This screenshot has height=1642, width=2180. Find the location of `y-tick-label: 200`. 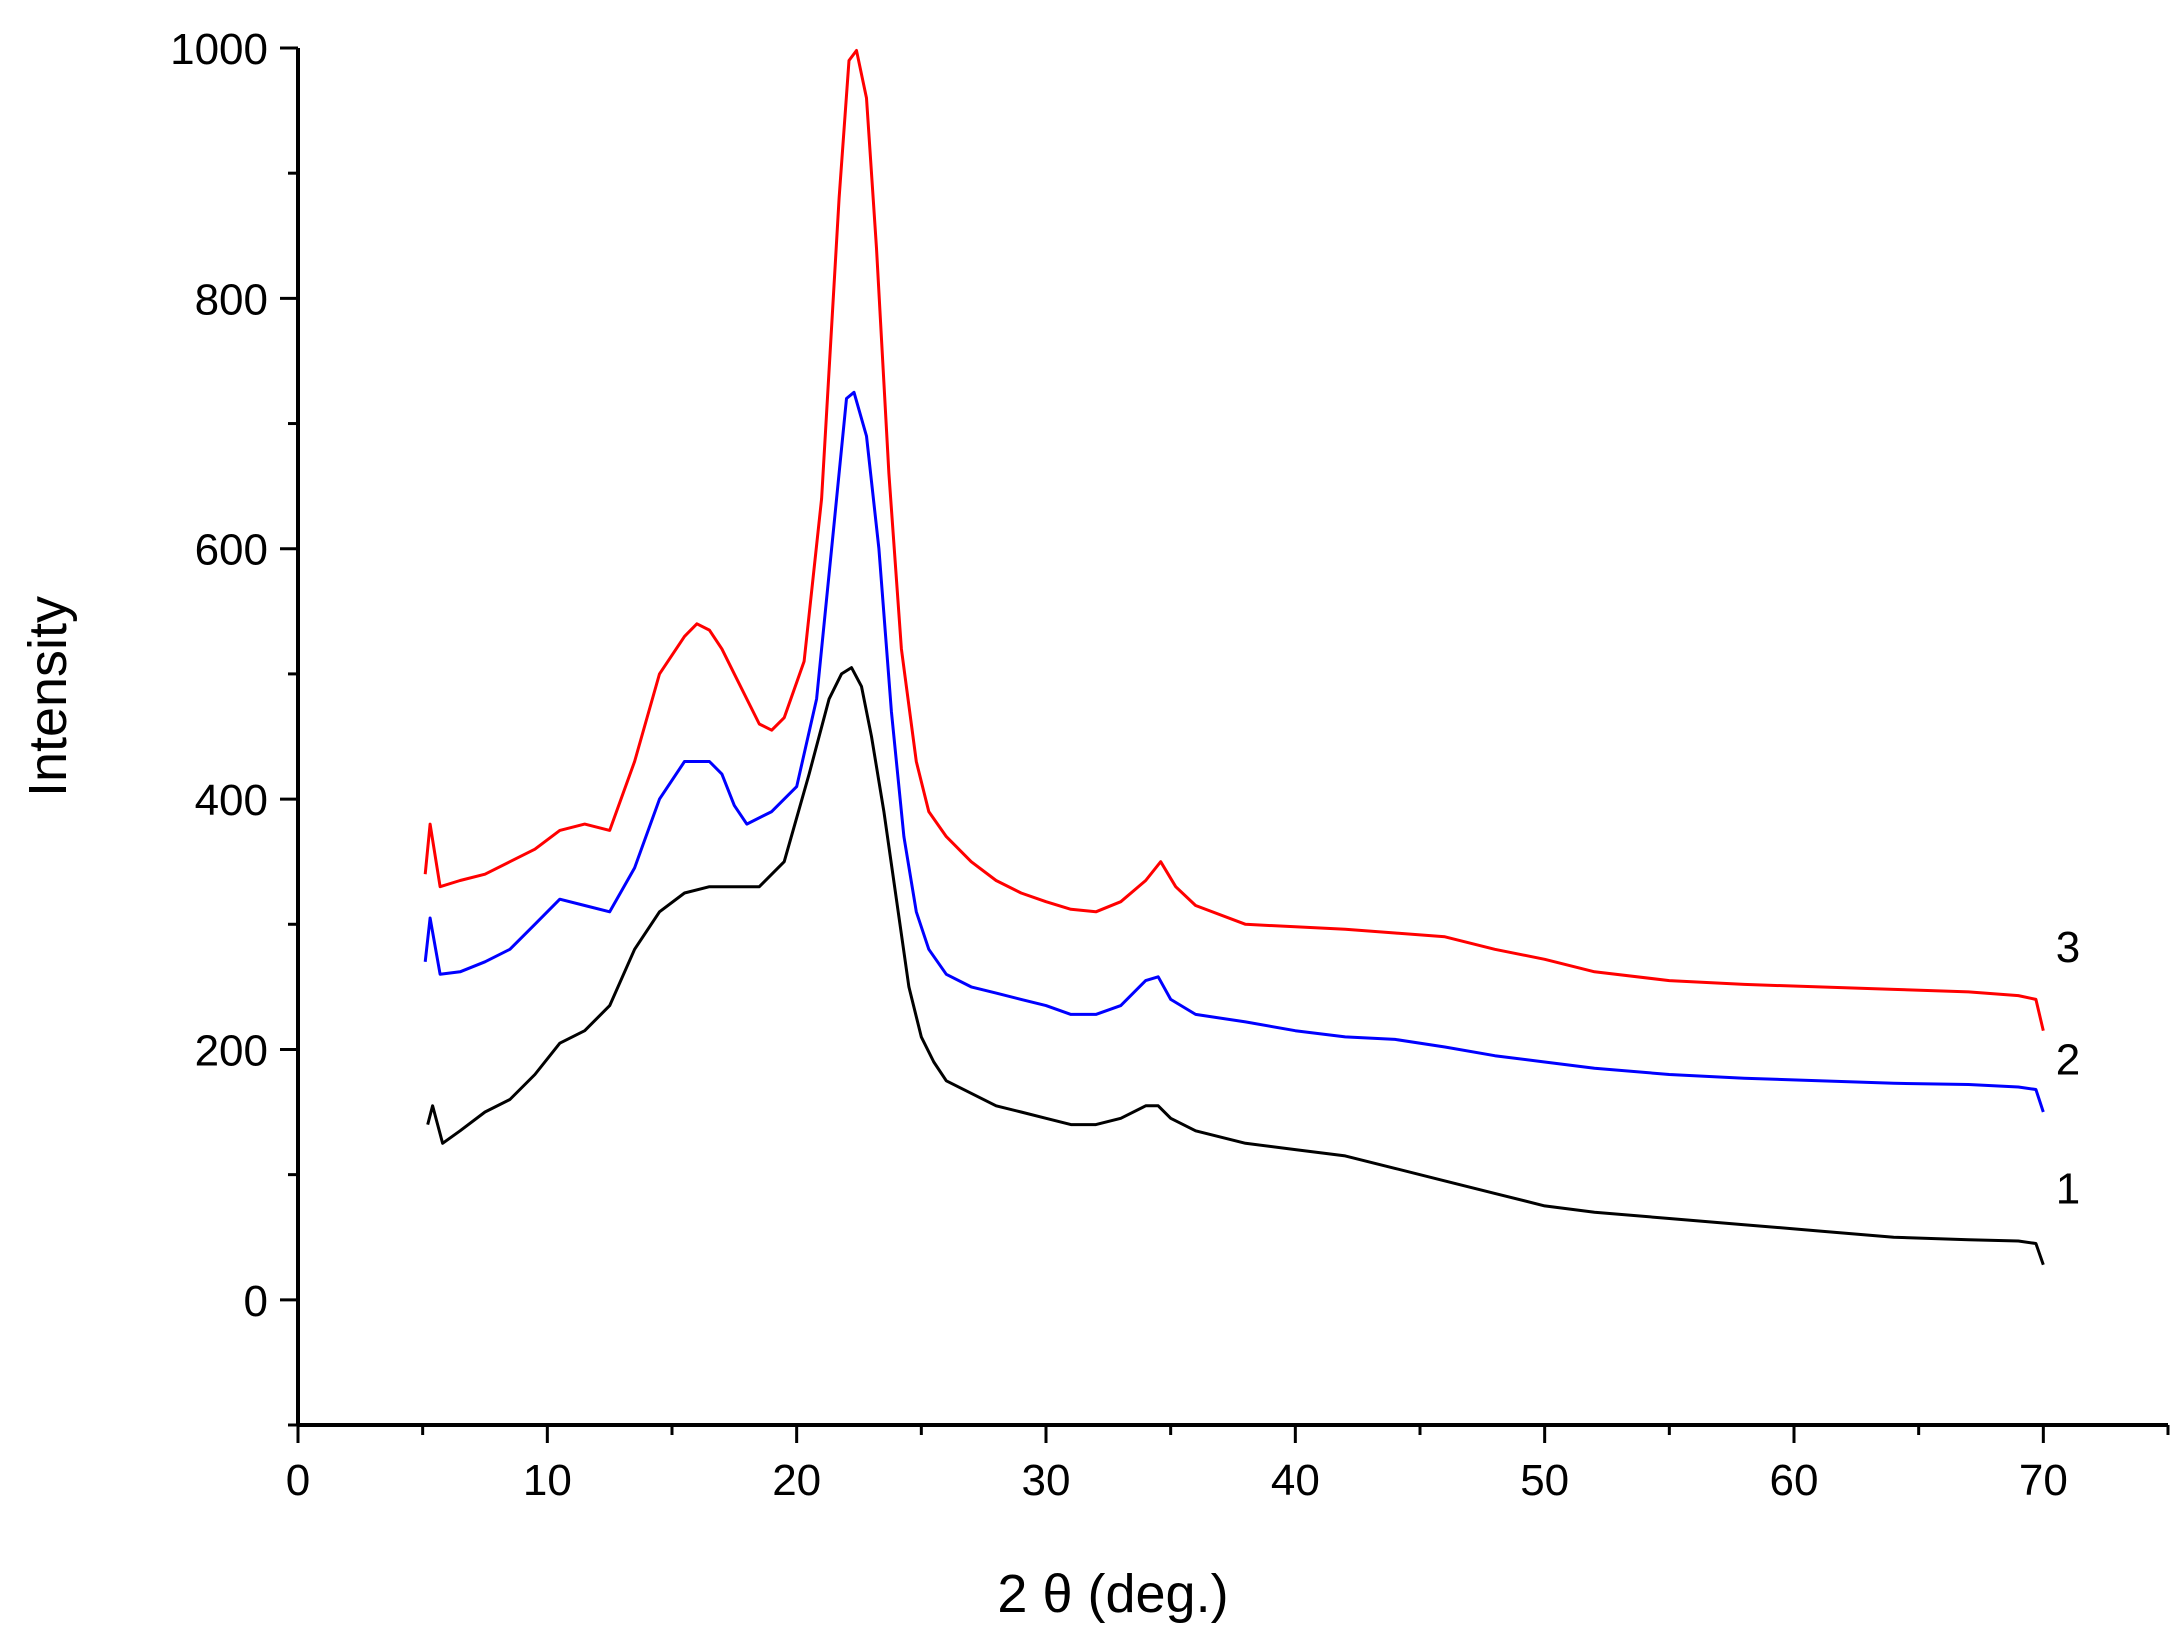

y-tick-label: 200 is located at coordinates (231, 1050).